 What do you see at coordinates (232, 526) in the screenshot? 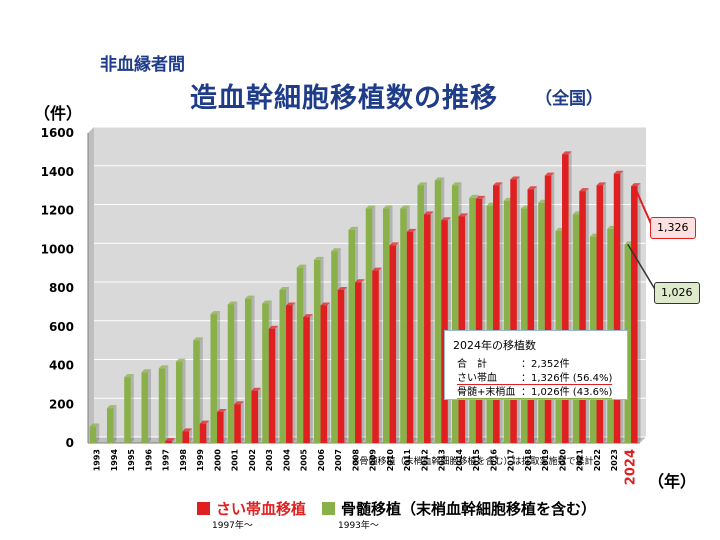
I see `legend-since-cord: 1997年～` at bounding box center [232, 526].